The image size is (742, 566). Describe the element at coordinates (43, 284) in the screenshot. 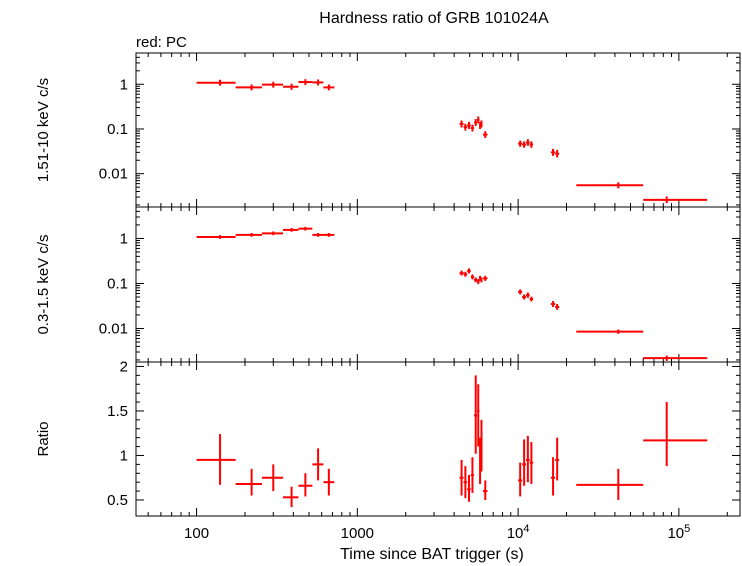

I see `soft-y-axis-label: 0.3-1.5 keV c/s` at that location.